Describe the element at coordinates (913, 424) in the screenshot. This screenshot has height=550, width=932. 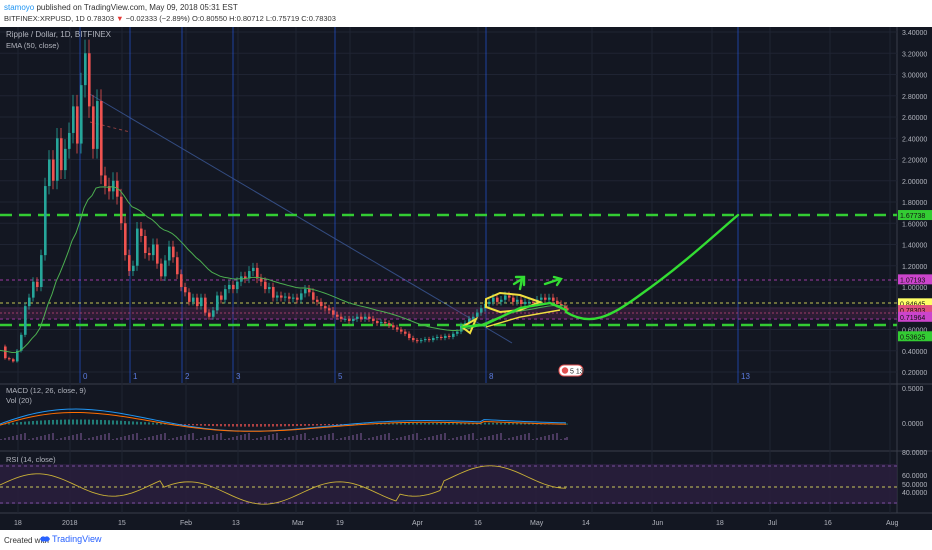
I see `macd-tick: 0.0000` at that location.